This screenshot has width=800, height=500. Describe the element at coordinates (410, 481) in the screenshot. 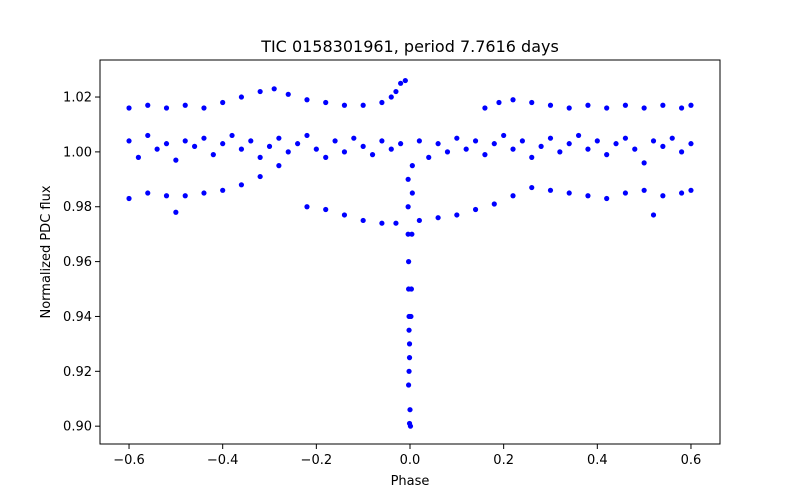

I see `x-axis-label: Phase` at that location.